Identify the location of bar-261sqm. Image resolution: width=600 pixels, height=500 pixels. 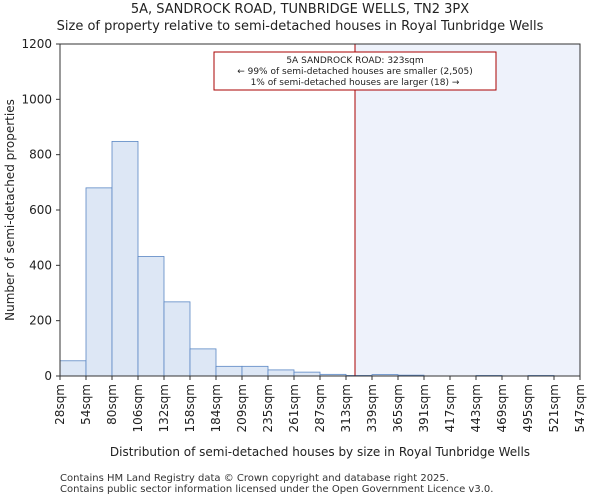
(307, 374).